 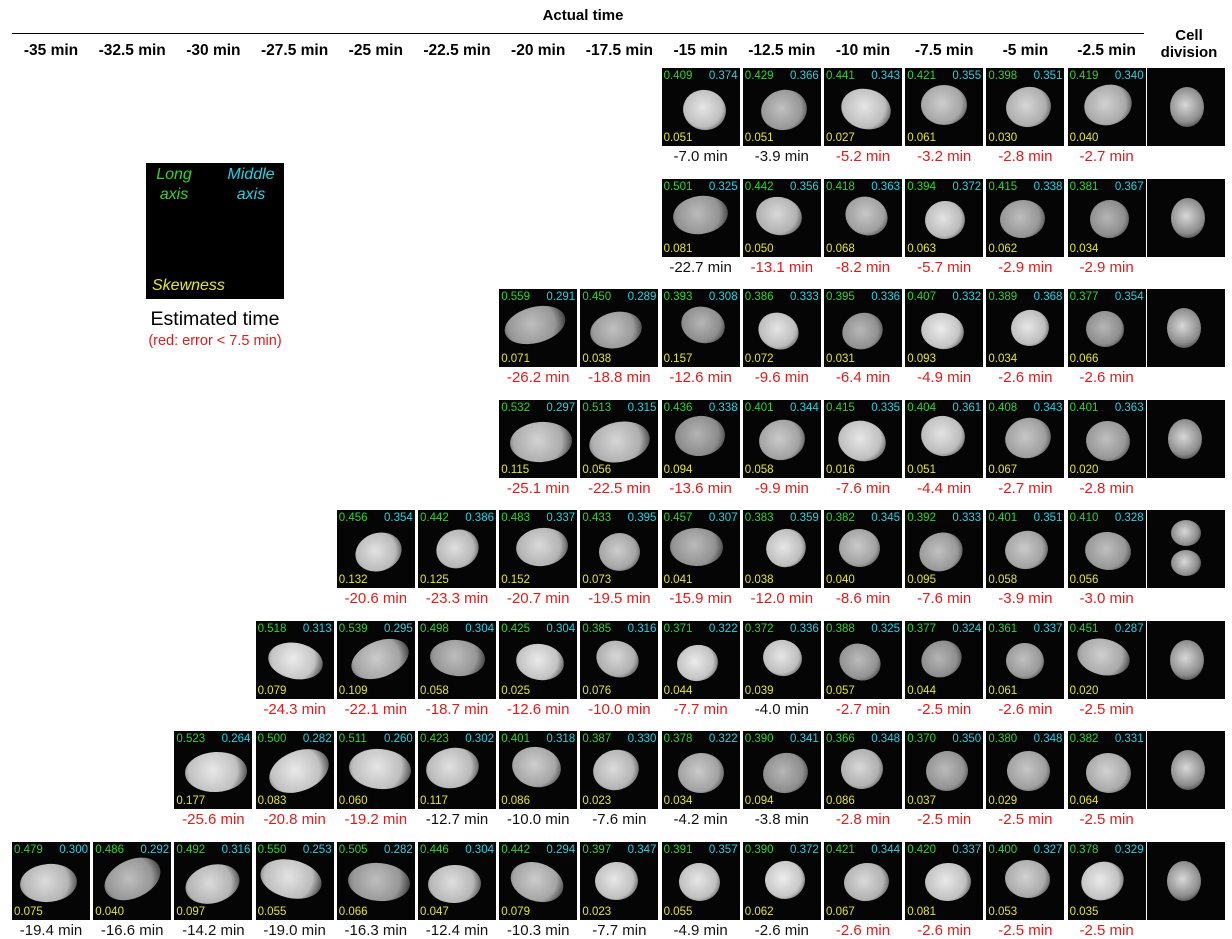 I want to click on middle-axis-value: 0.343, so click(x=885, y=76).